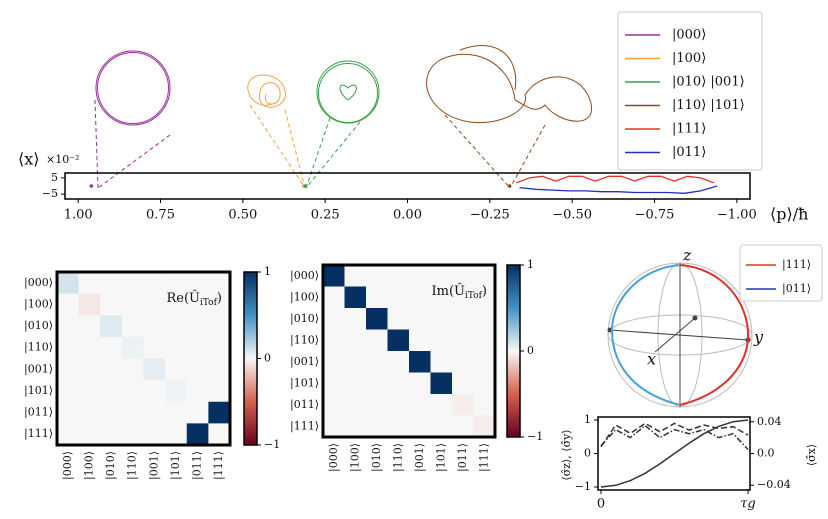 Image resolution: width=828 pixels, height=519 pixels. What do you see at coordinates (690, 91) in the screenshot?
I see `legend-box` at bounding box center [690, 91].